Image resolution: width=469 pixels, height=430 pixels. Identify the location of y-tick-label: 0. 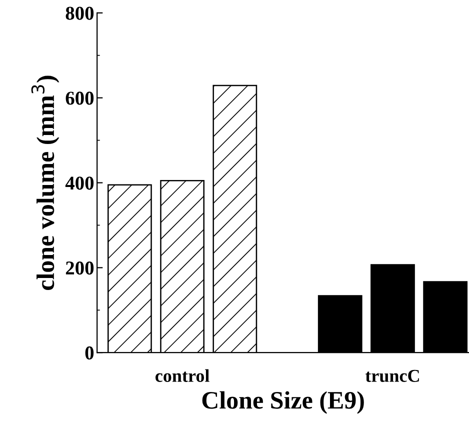
(89, 353).